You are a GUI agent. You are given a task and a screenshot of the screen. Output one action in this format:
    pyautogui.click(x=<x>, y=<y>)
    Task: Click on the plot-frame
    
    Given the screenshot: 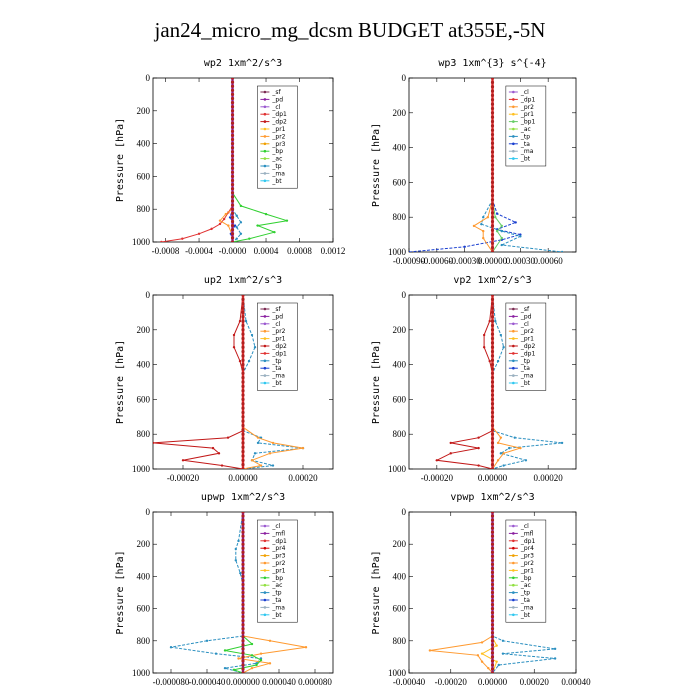 What is the action you would take?
    pyautogui.click(x=243, y=160)
    